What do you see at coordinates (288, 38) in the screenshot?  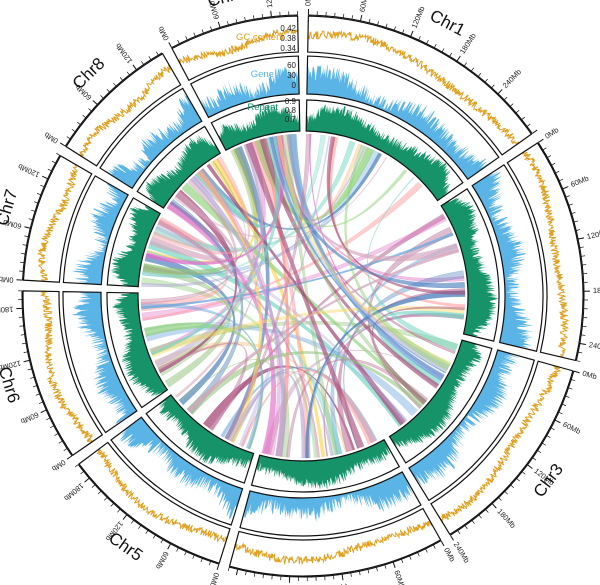 I see `gc-scale-label: 0.38` at bounding box center [288, 38].